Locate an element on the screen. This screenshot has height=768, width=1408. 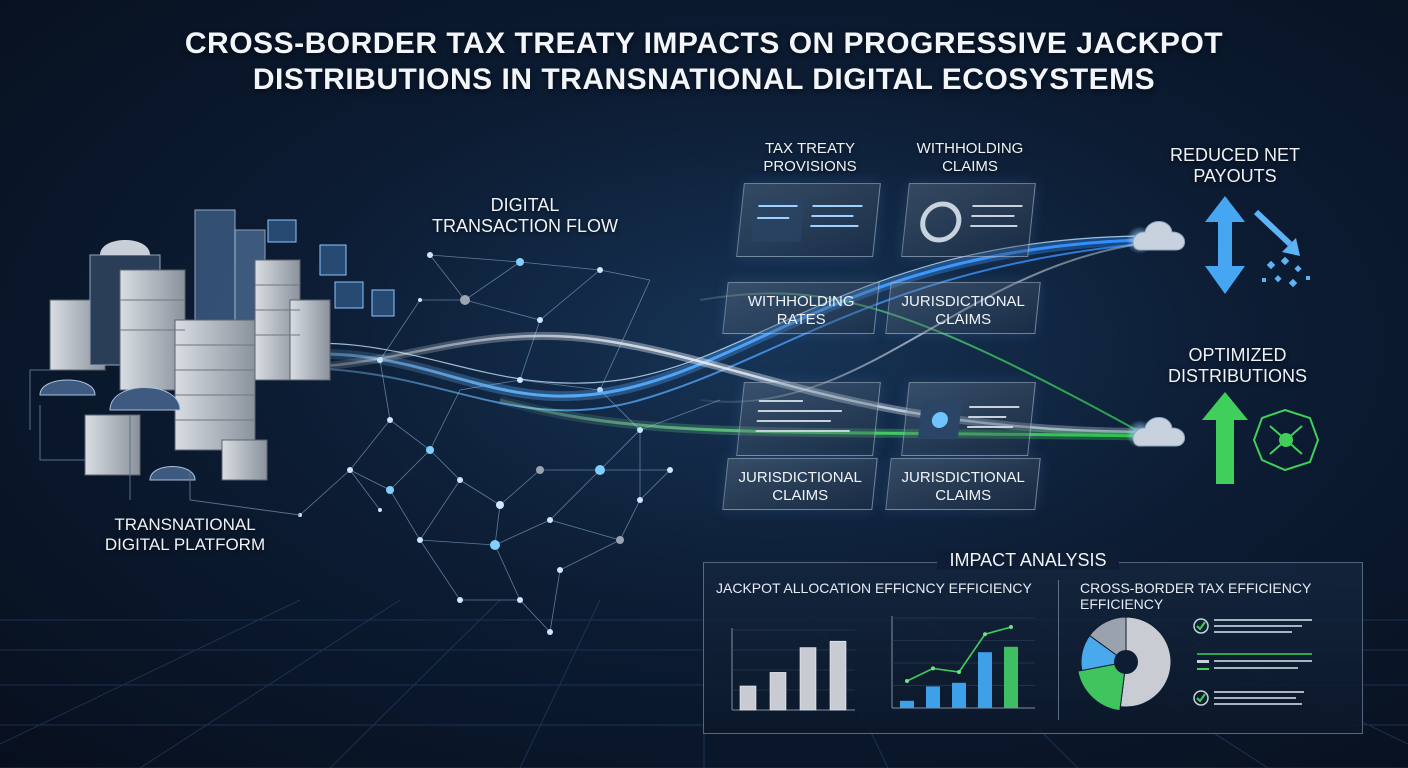
jurisdictional-claims-lower-left-line-1: JURISDICTIONAL is located at coordinates (800, 477).